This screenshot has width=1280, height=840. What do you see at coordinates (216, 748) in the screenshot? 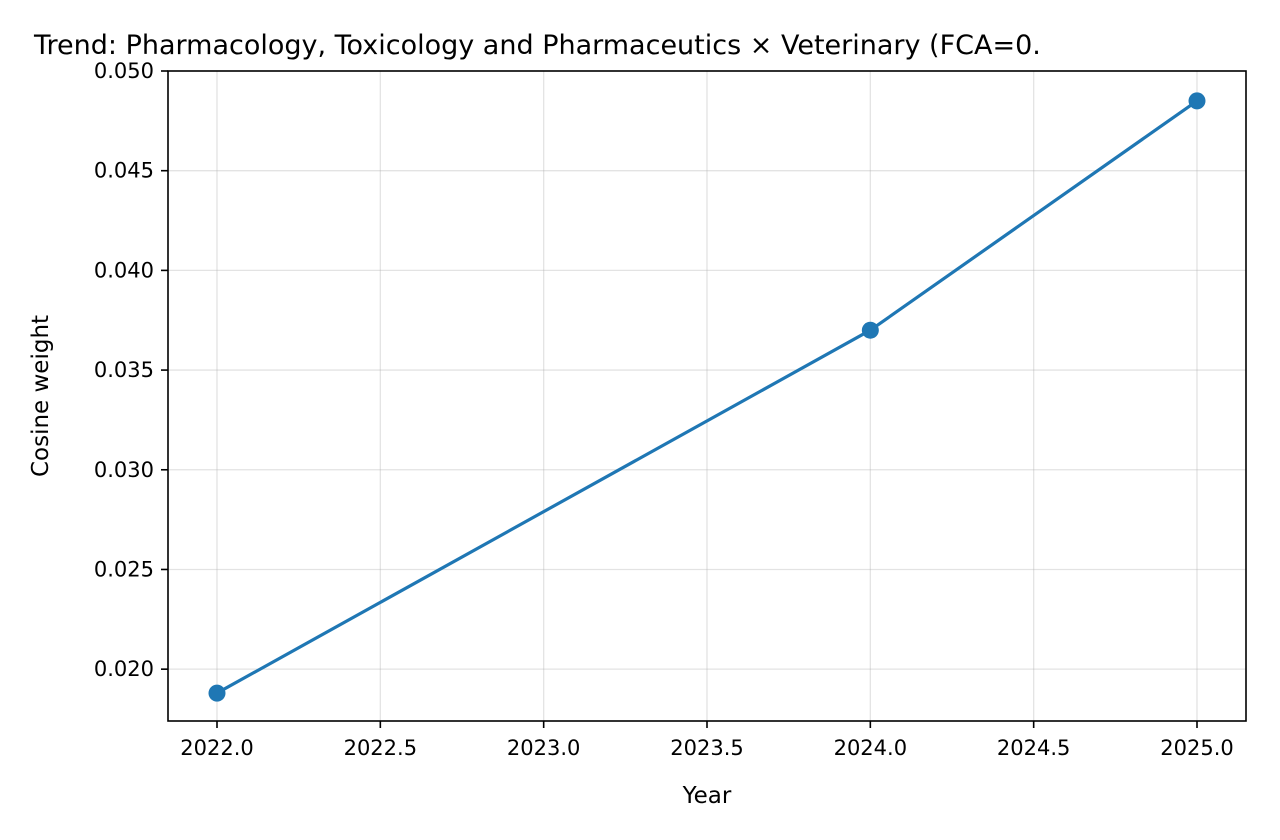
I see `x-tick-label: 2022.0` at bounding box center [216, 748].